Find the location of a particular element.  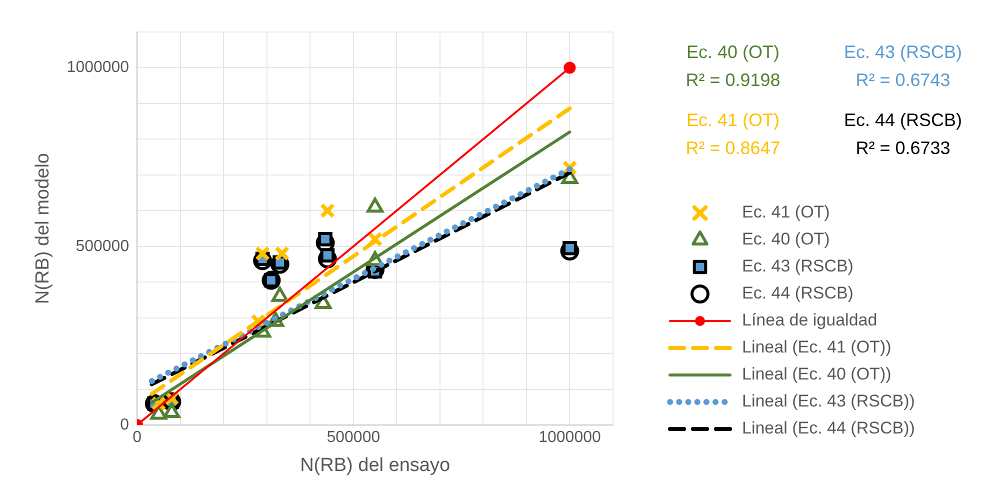

legend-label: Lineal (Ec. 41 (OT)) is located at coordinates (817, 347).